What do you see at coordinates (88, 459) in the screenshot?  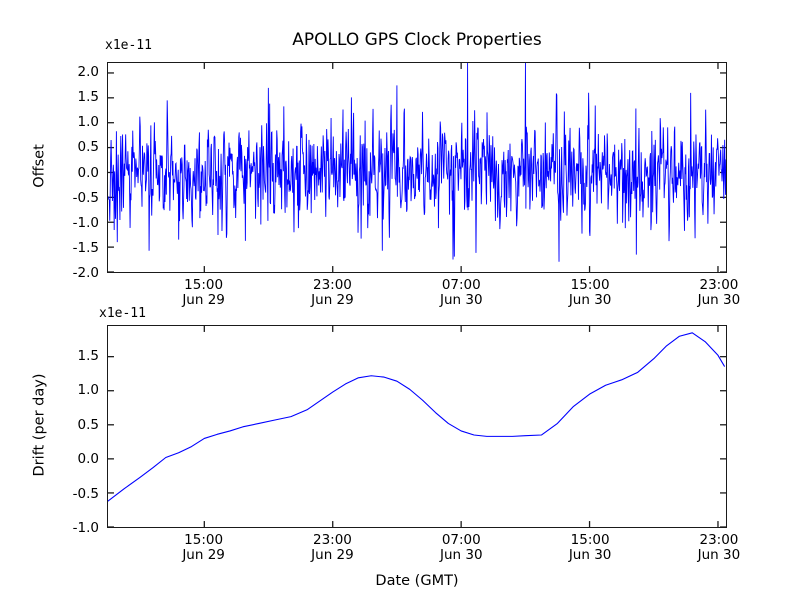 I see `drift-y-tick-label: 0.0` at bounding box center [88, 459].